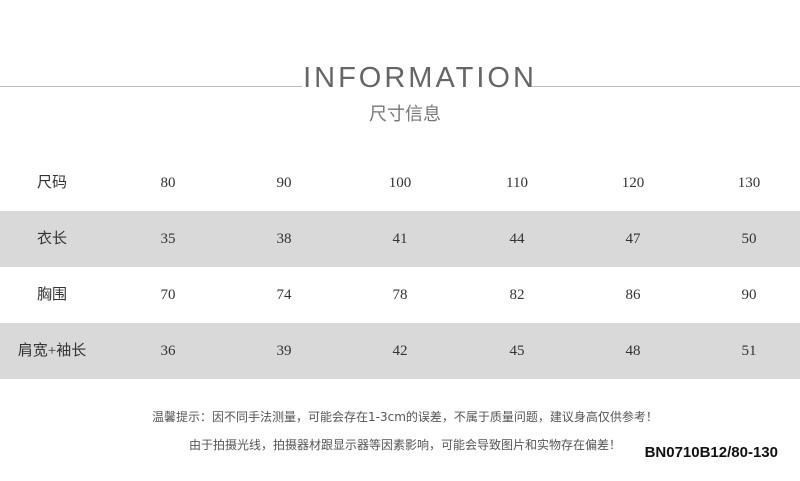 The width and height of the screenshot is (800, 481). What do you see at coordinates (284, 295) in the screenshot?
I see `table-cell: 74` at bounding box center [284, 295].